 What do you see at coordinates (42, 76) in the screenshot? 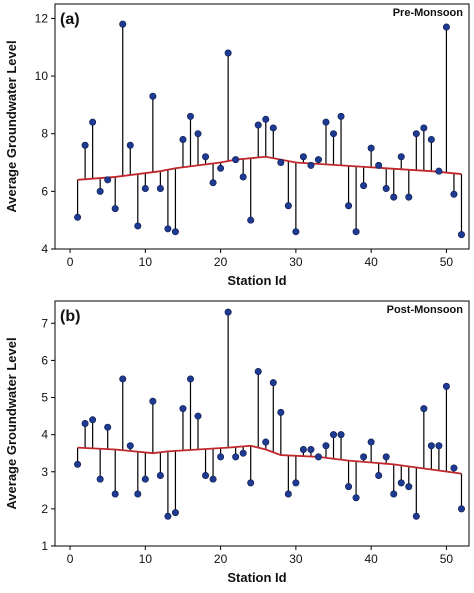
I see `y-tick-label: 10` at bounding box center [42, 76].